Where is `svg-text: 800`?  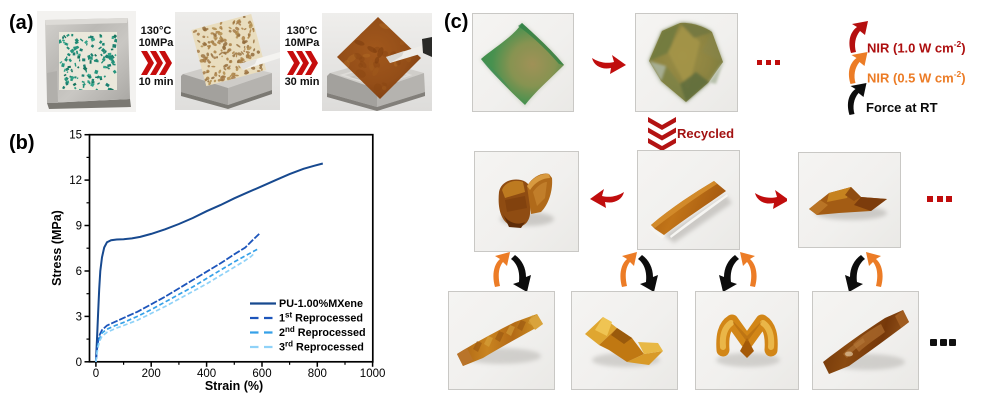
svg-text: 800 is located at coordinates (317, 374).